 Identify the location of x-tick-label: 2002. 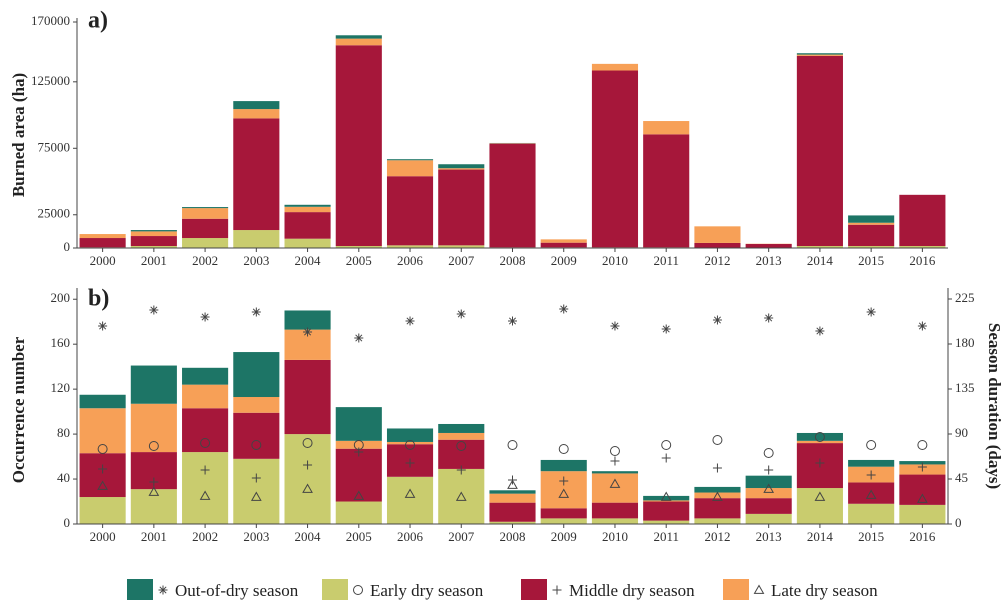
(205, 260).